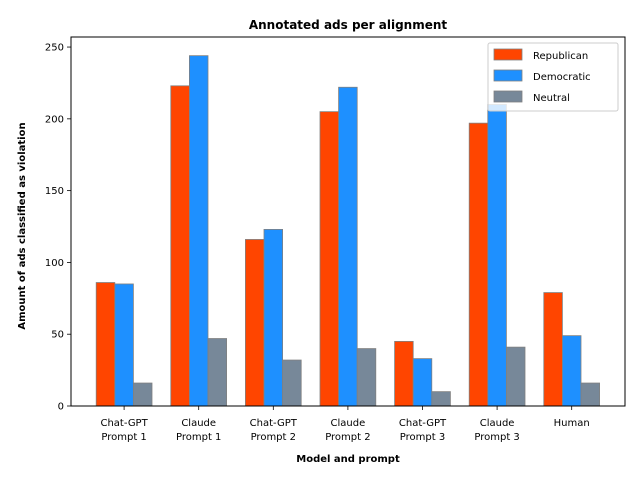 This screenshot has width=640, height=485. What do you see at coordinates (61, 407) in the screenshot?
I see `y-tick-label: 0` at bounding box center [61, 407].